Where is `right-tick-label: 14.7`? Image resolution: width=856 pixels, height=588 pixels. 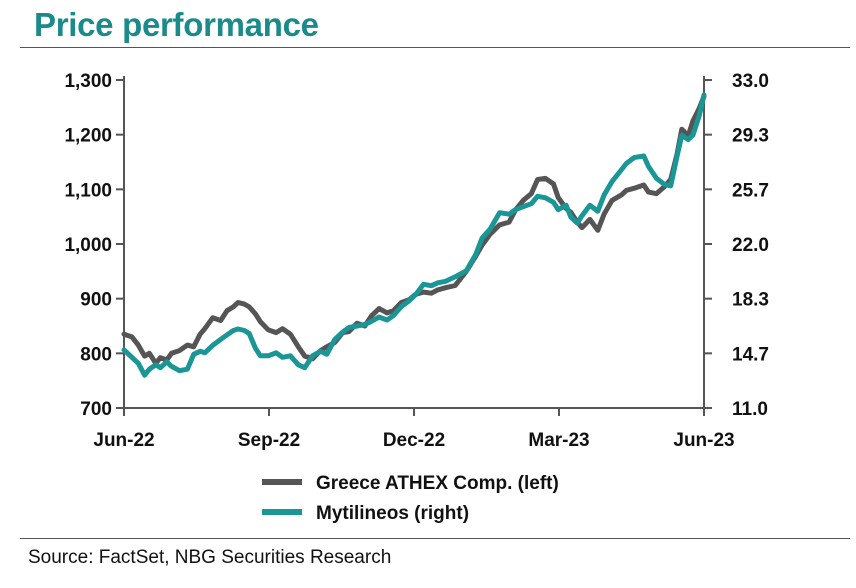
right-tick-label: 14.7 is located at coordinates (750, 354).